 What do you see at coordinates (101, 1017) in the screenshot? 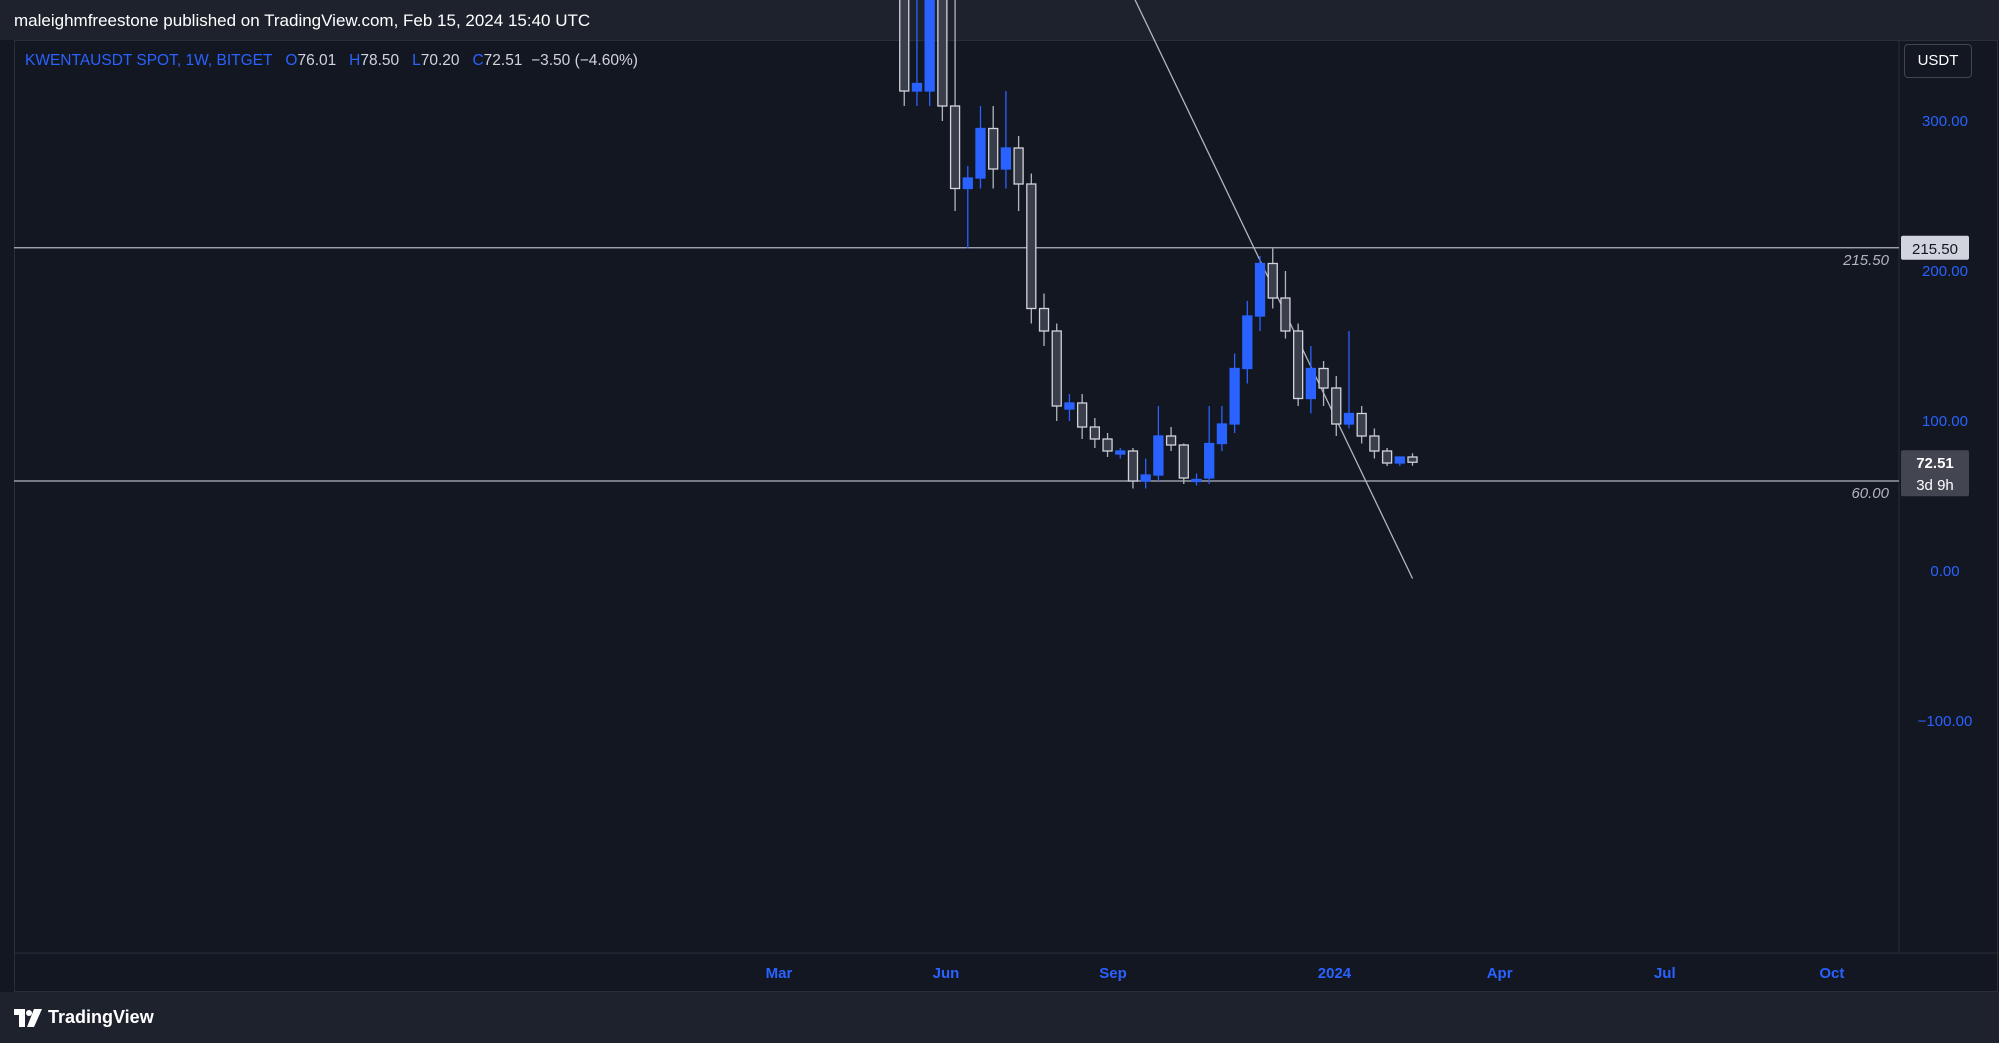
I see `brand-label: TradingView` at bounding box center [101, 1017].